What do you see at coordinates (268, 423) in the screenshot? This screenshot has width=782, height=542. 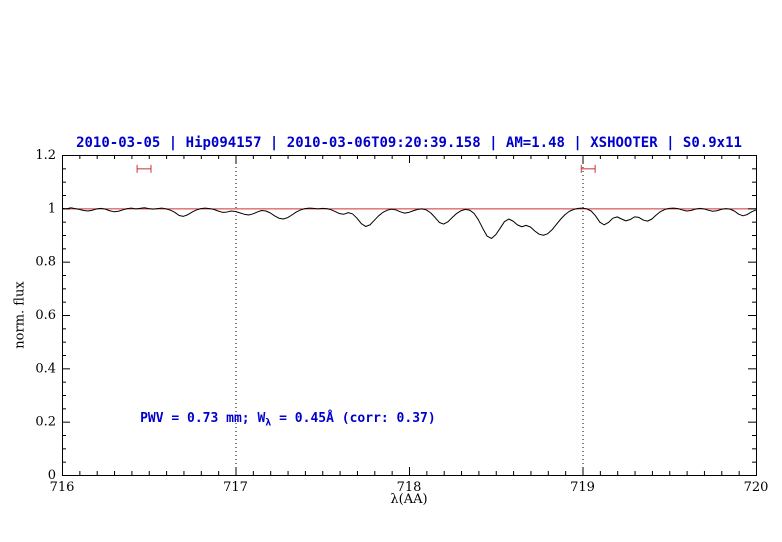 I see `pwv-annotation-lambda-sub: λ` at bounding box center [268, 423].